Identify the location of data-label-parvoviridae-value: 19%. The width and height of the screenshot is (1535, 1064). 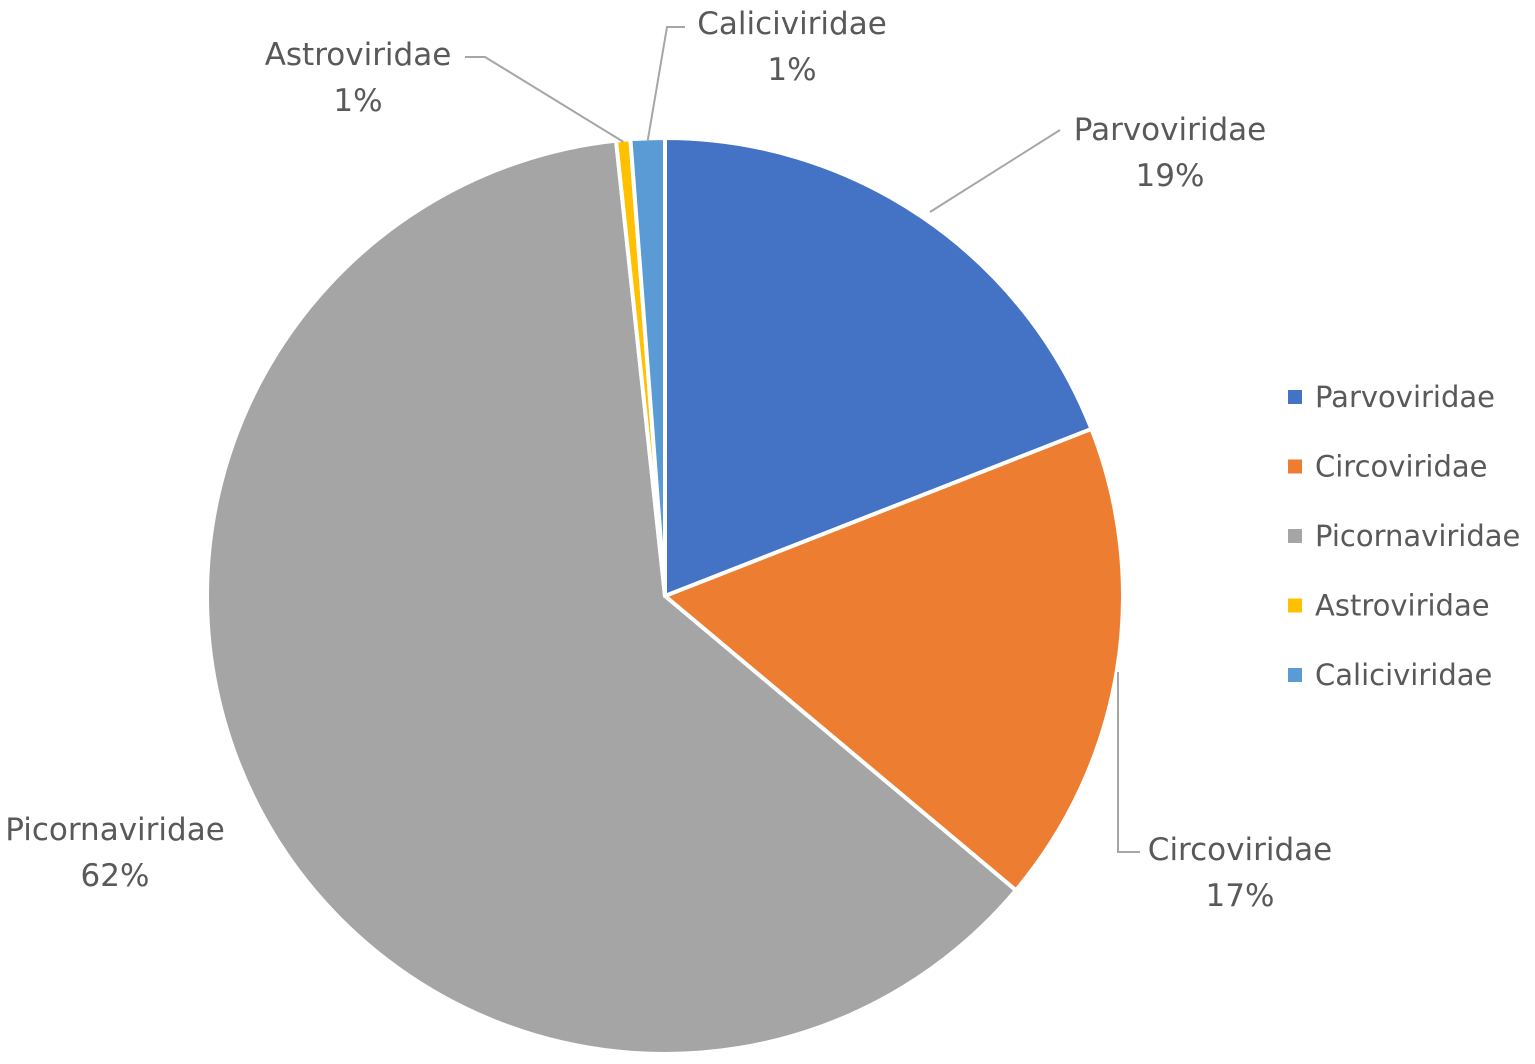
(1170, 176).